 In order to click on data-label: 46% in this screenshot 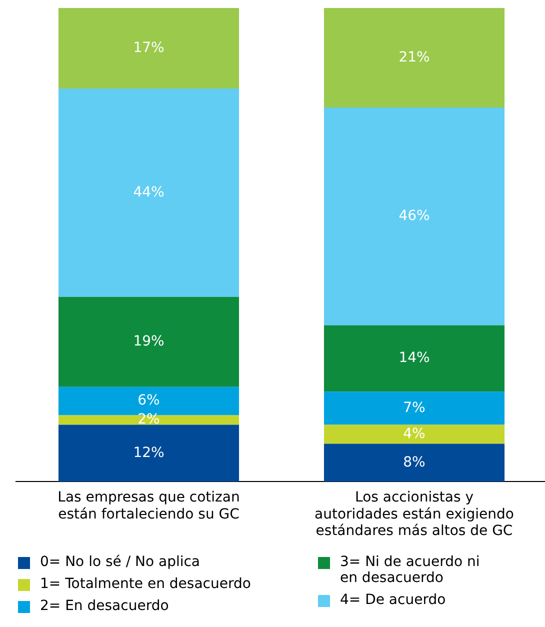, I will do `click(414, 216)`.